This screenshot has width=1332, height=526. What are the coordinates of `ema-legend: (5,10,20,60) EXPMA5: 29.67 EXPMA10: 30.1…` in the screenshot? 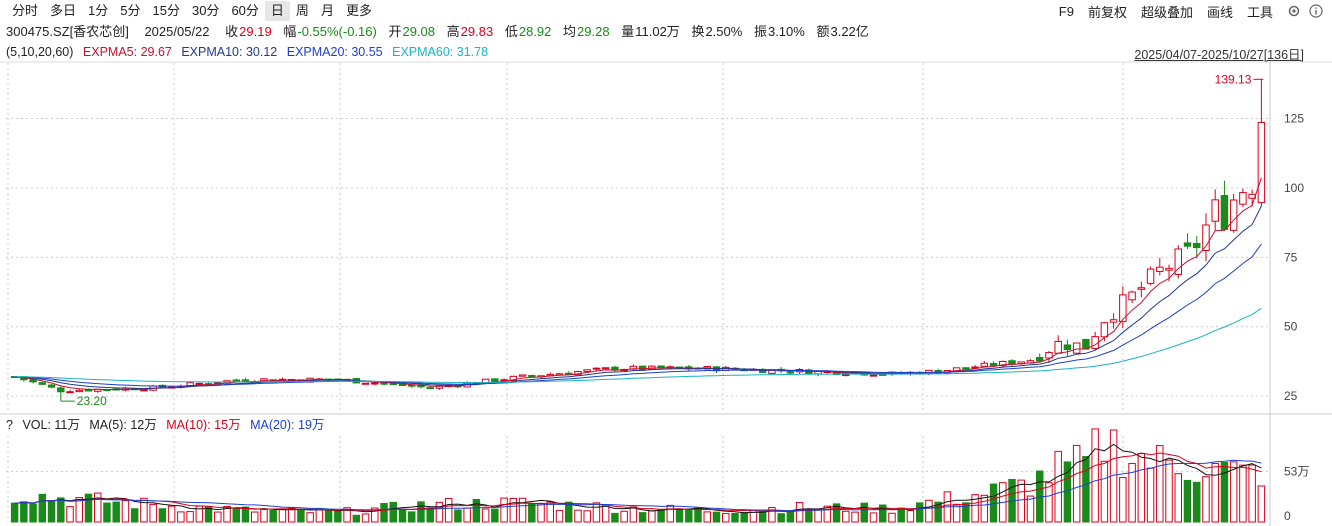 It's located at (250, 52).